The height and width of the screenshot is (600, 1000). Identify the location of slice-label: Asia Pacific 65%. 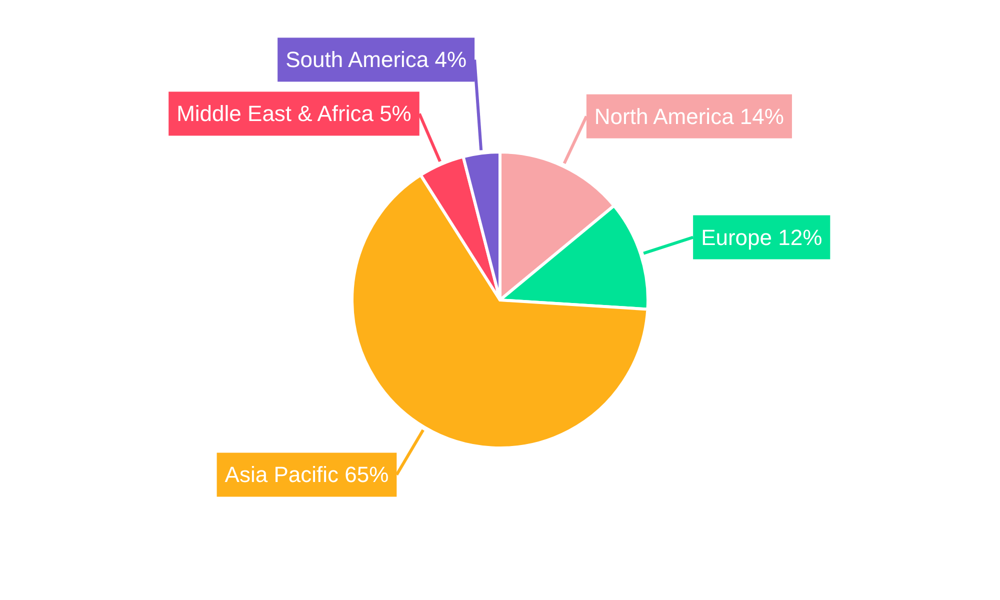
(306, 475).